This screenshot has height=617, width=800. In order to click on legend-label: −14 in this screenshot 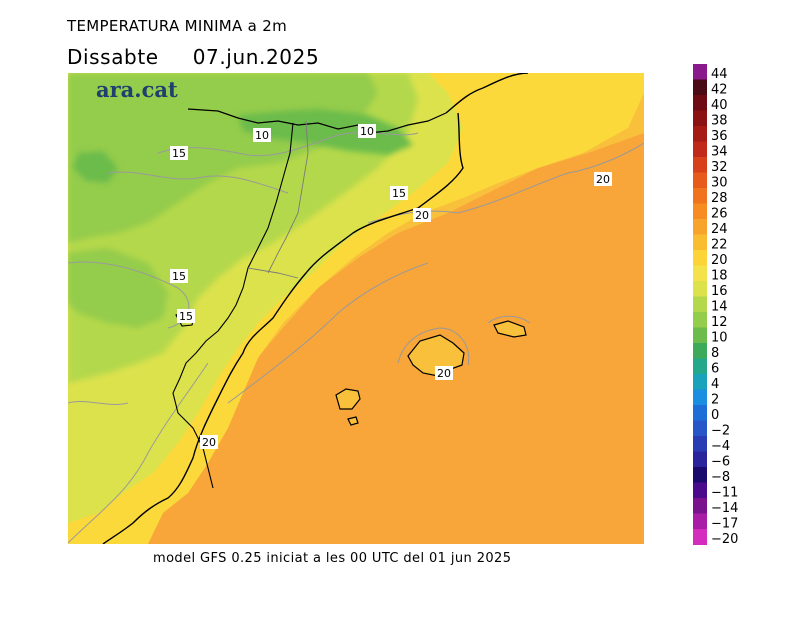, I will do `click(724, 508)`.